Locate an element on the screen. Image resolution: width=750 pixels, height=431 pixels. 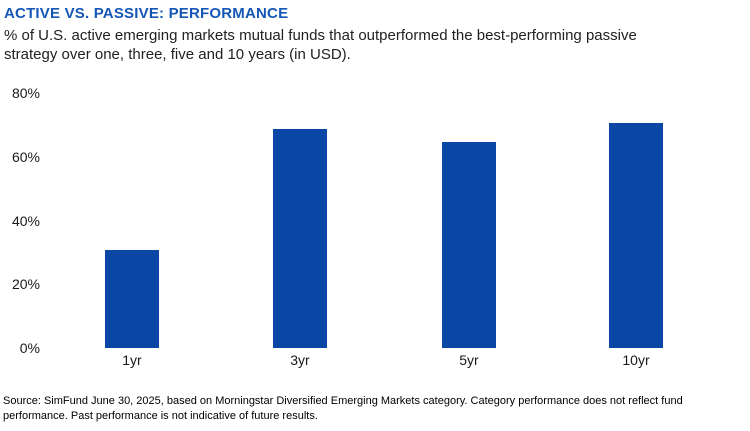
y-axis-tick-80: 80% is located at coordinates (25, 93).